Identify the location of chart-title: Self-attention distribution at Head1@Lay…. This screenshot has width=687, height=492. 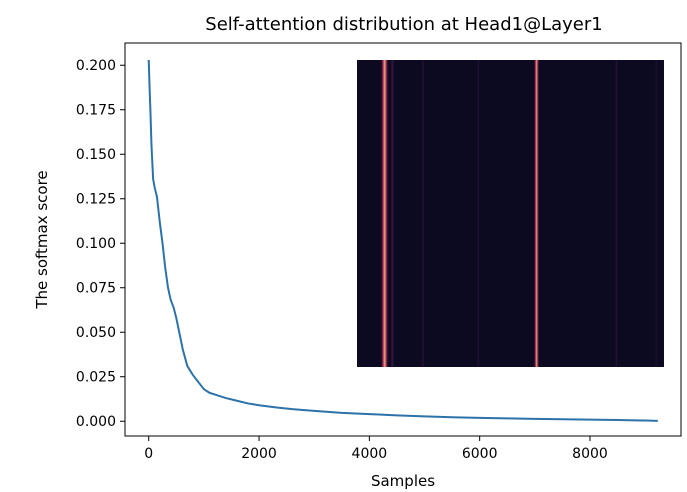
(403, 24).